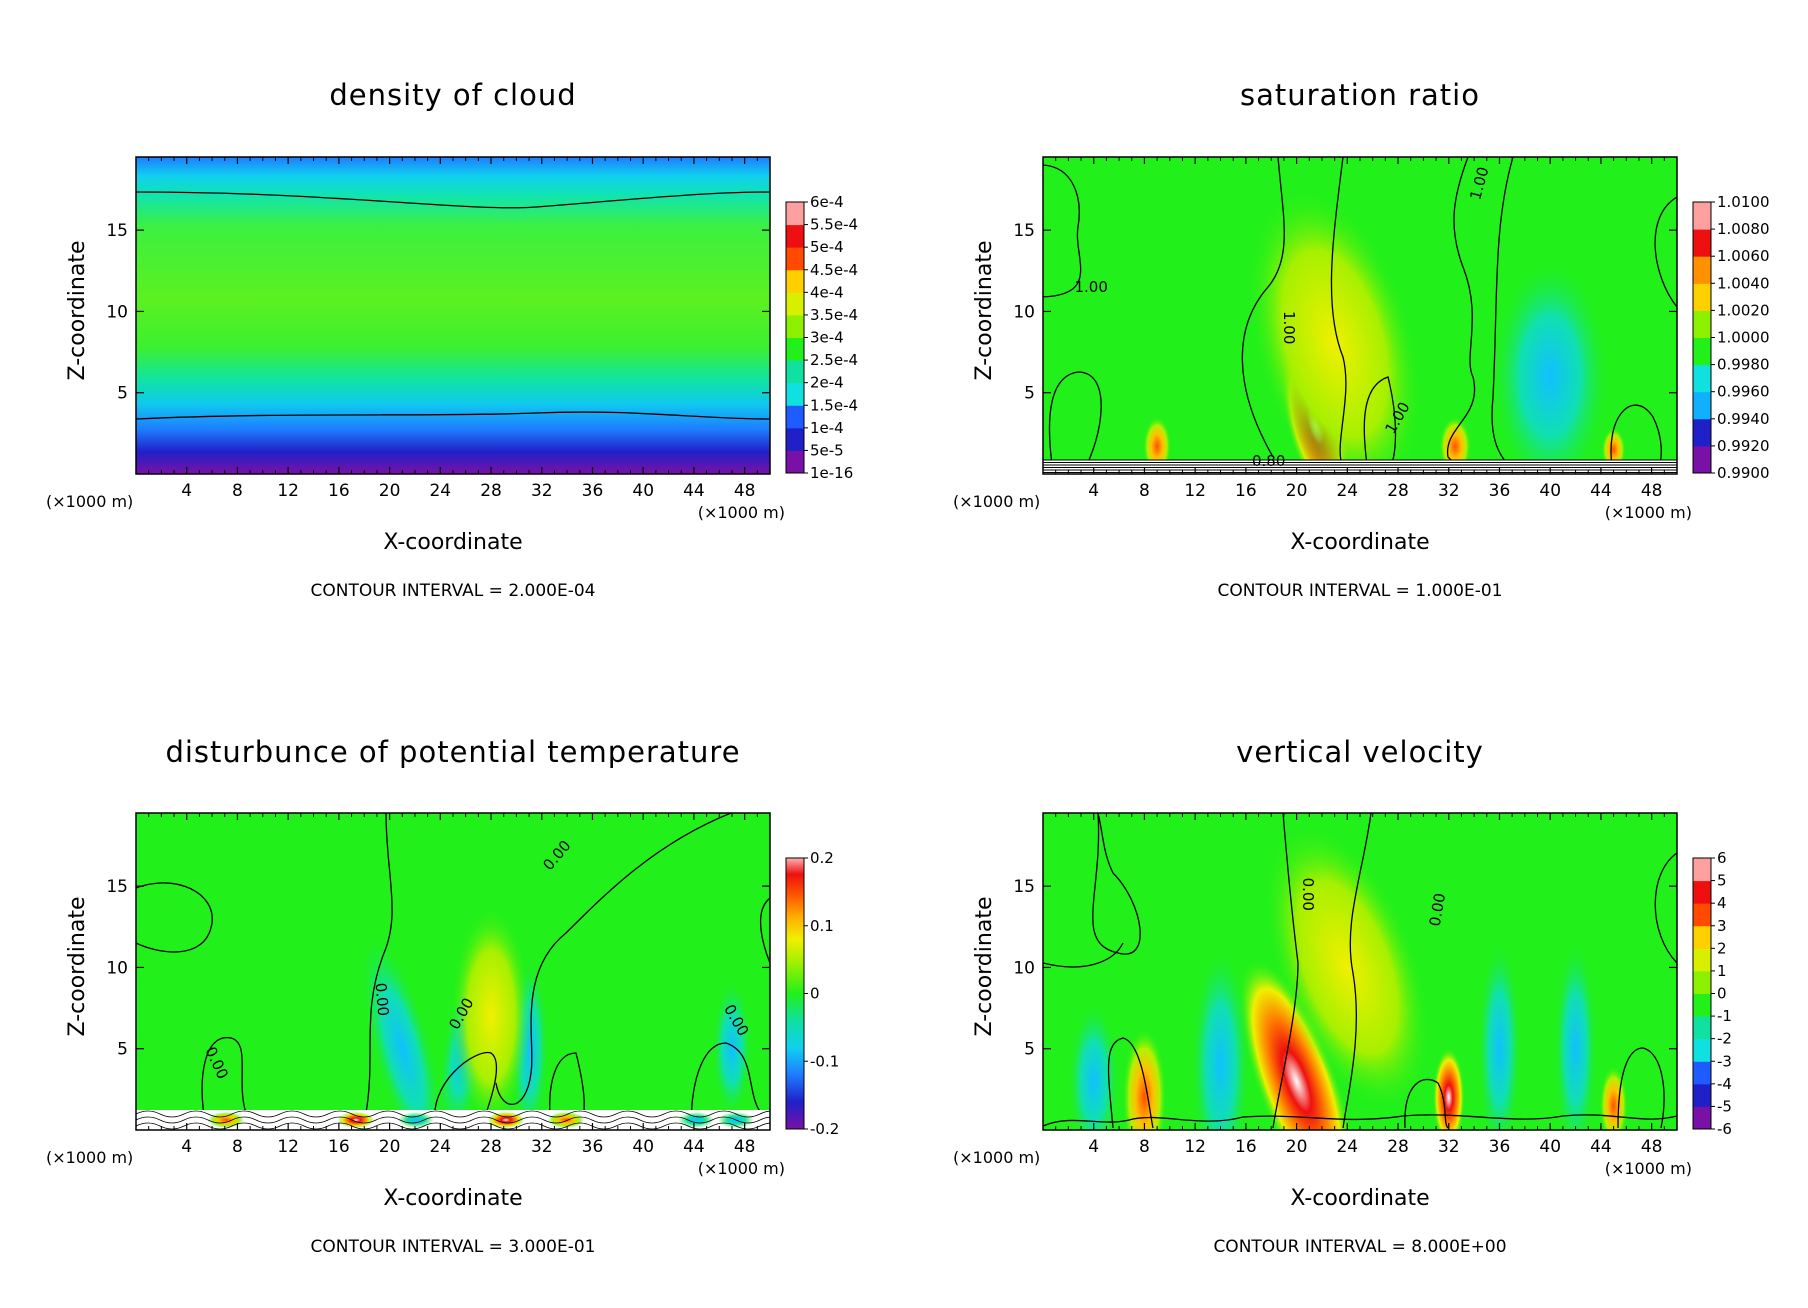  Describe the element at coordinates (1724, 1039) in the screenshot. I see `colorbar-label: -2` at that location.